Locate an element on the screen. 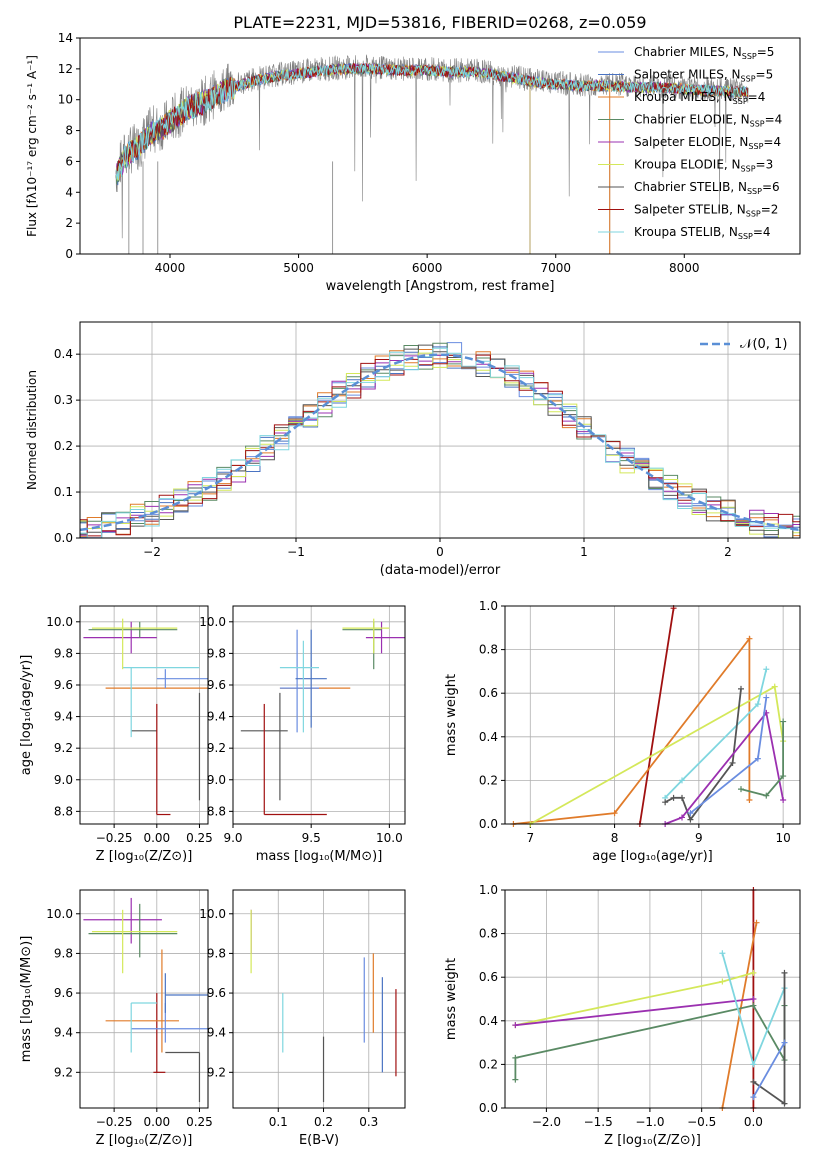 The height and width of the screenshot is (1170, 819). x-tick-label: 4000 is located at coordinates (170, 268).